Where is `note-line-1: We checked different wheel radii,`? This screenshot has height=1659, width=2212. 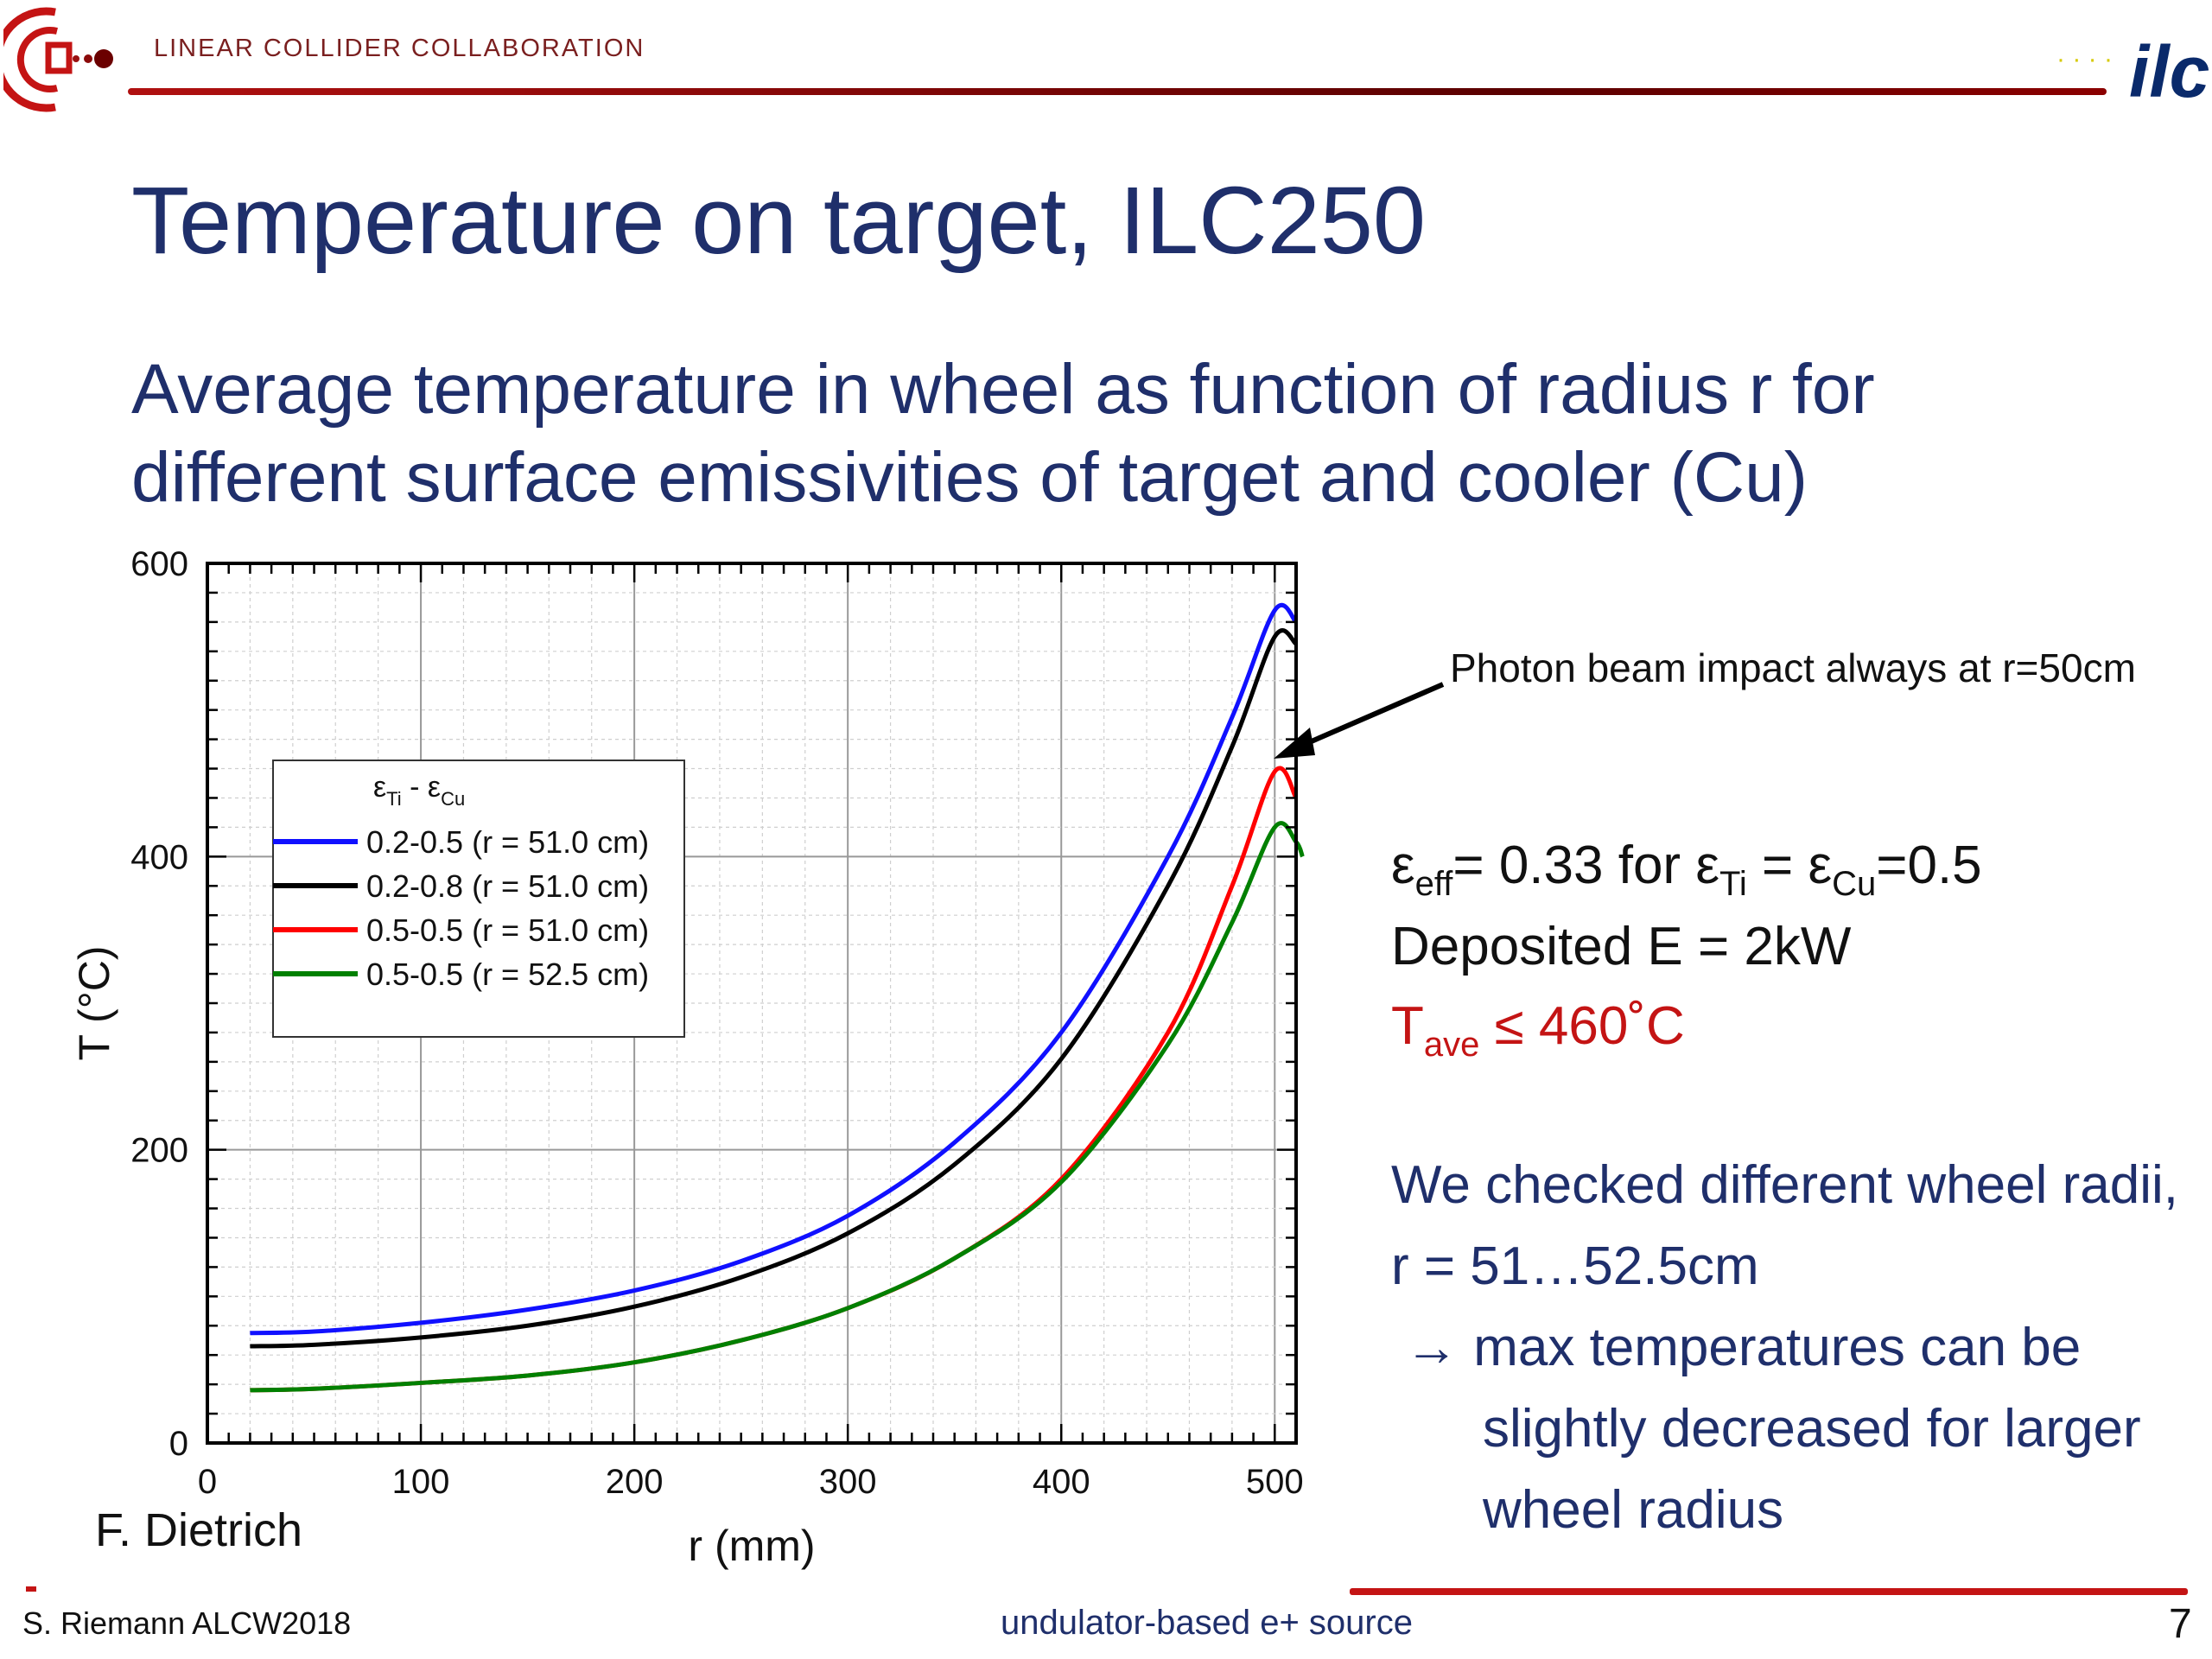
note-line-1: We checked different wheel radii, is located at coordinates (1784, 1185).